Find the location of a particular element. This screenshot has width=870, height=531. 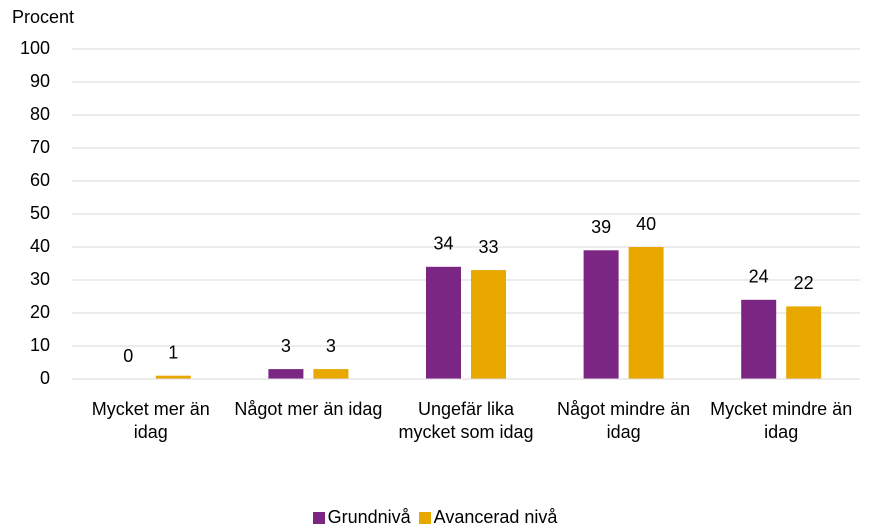

x-tick-label: Mycket mindre än idag is located at coordinates (781, 420).